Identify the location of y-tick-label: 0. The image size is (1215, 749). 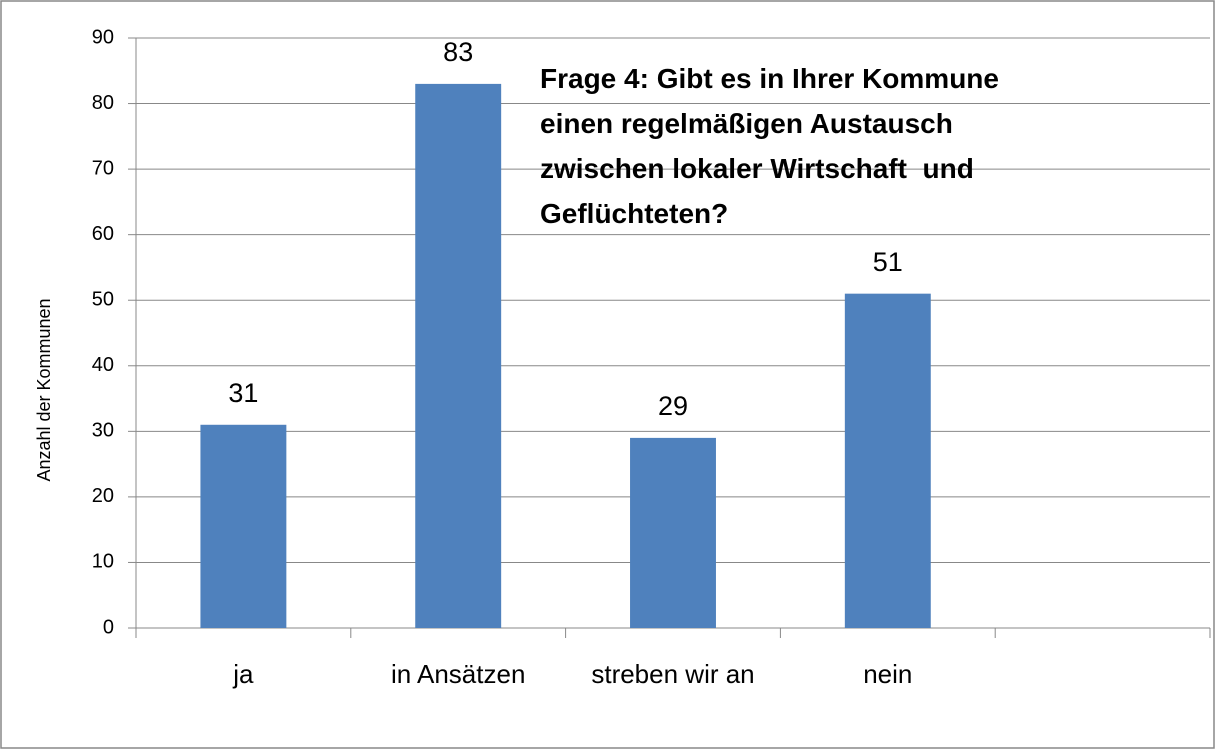
(108, 627).